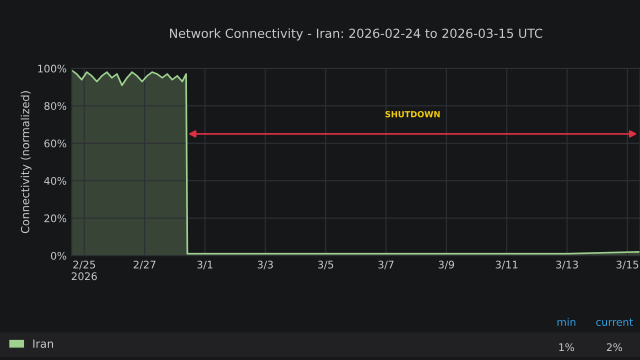 Image resolution: width=640 pixels, height=360 pixels. Describe the element at coordinates (567, 265) in the screenshot. I see `x-tick-label: 3/13` at that location.